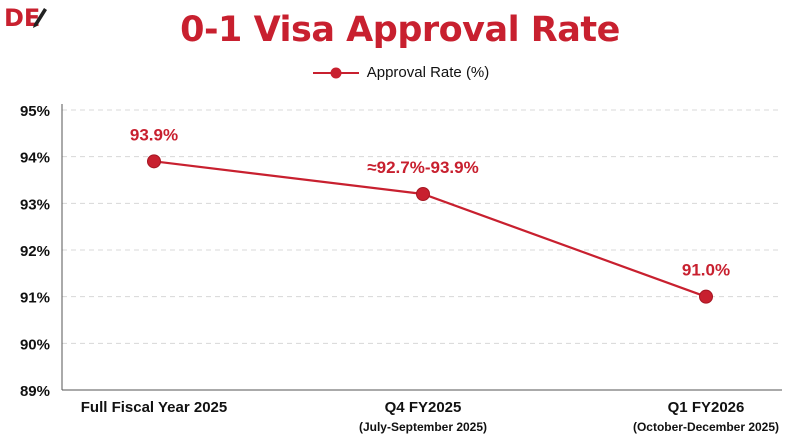 The height and width of the screenshot is (444, 800). I want to click on chart-title: 0-1 Visa Approval Rate, so click(400, 30).